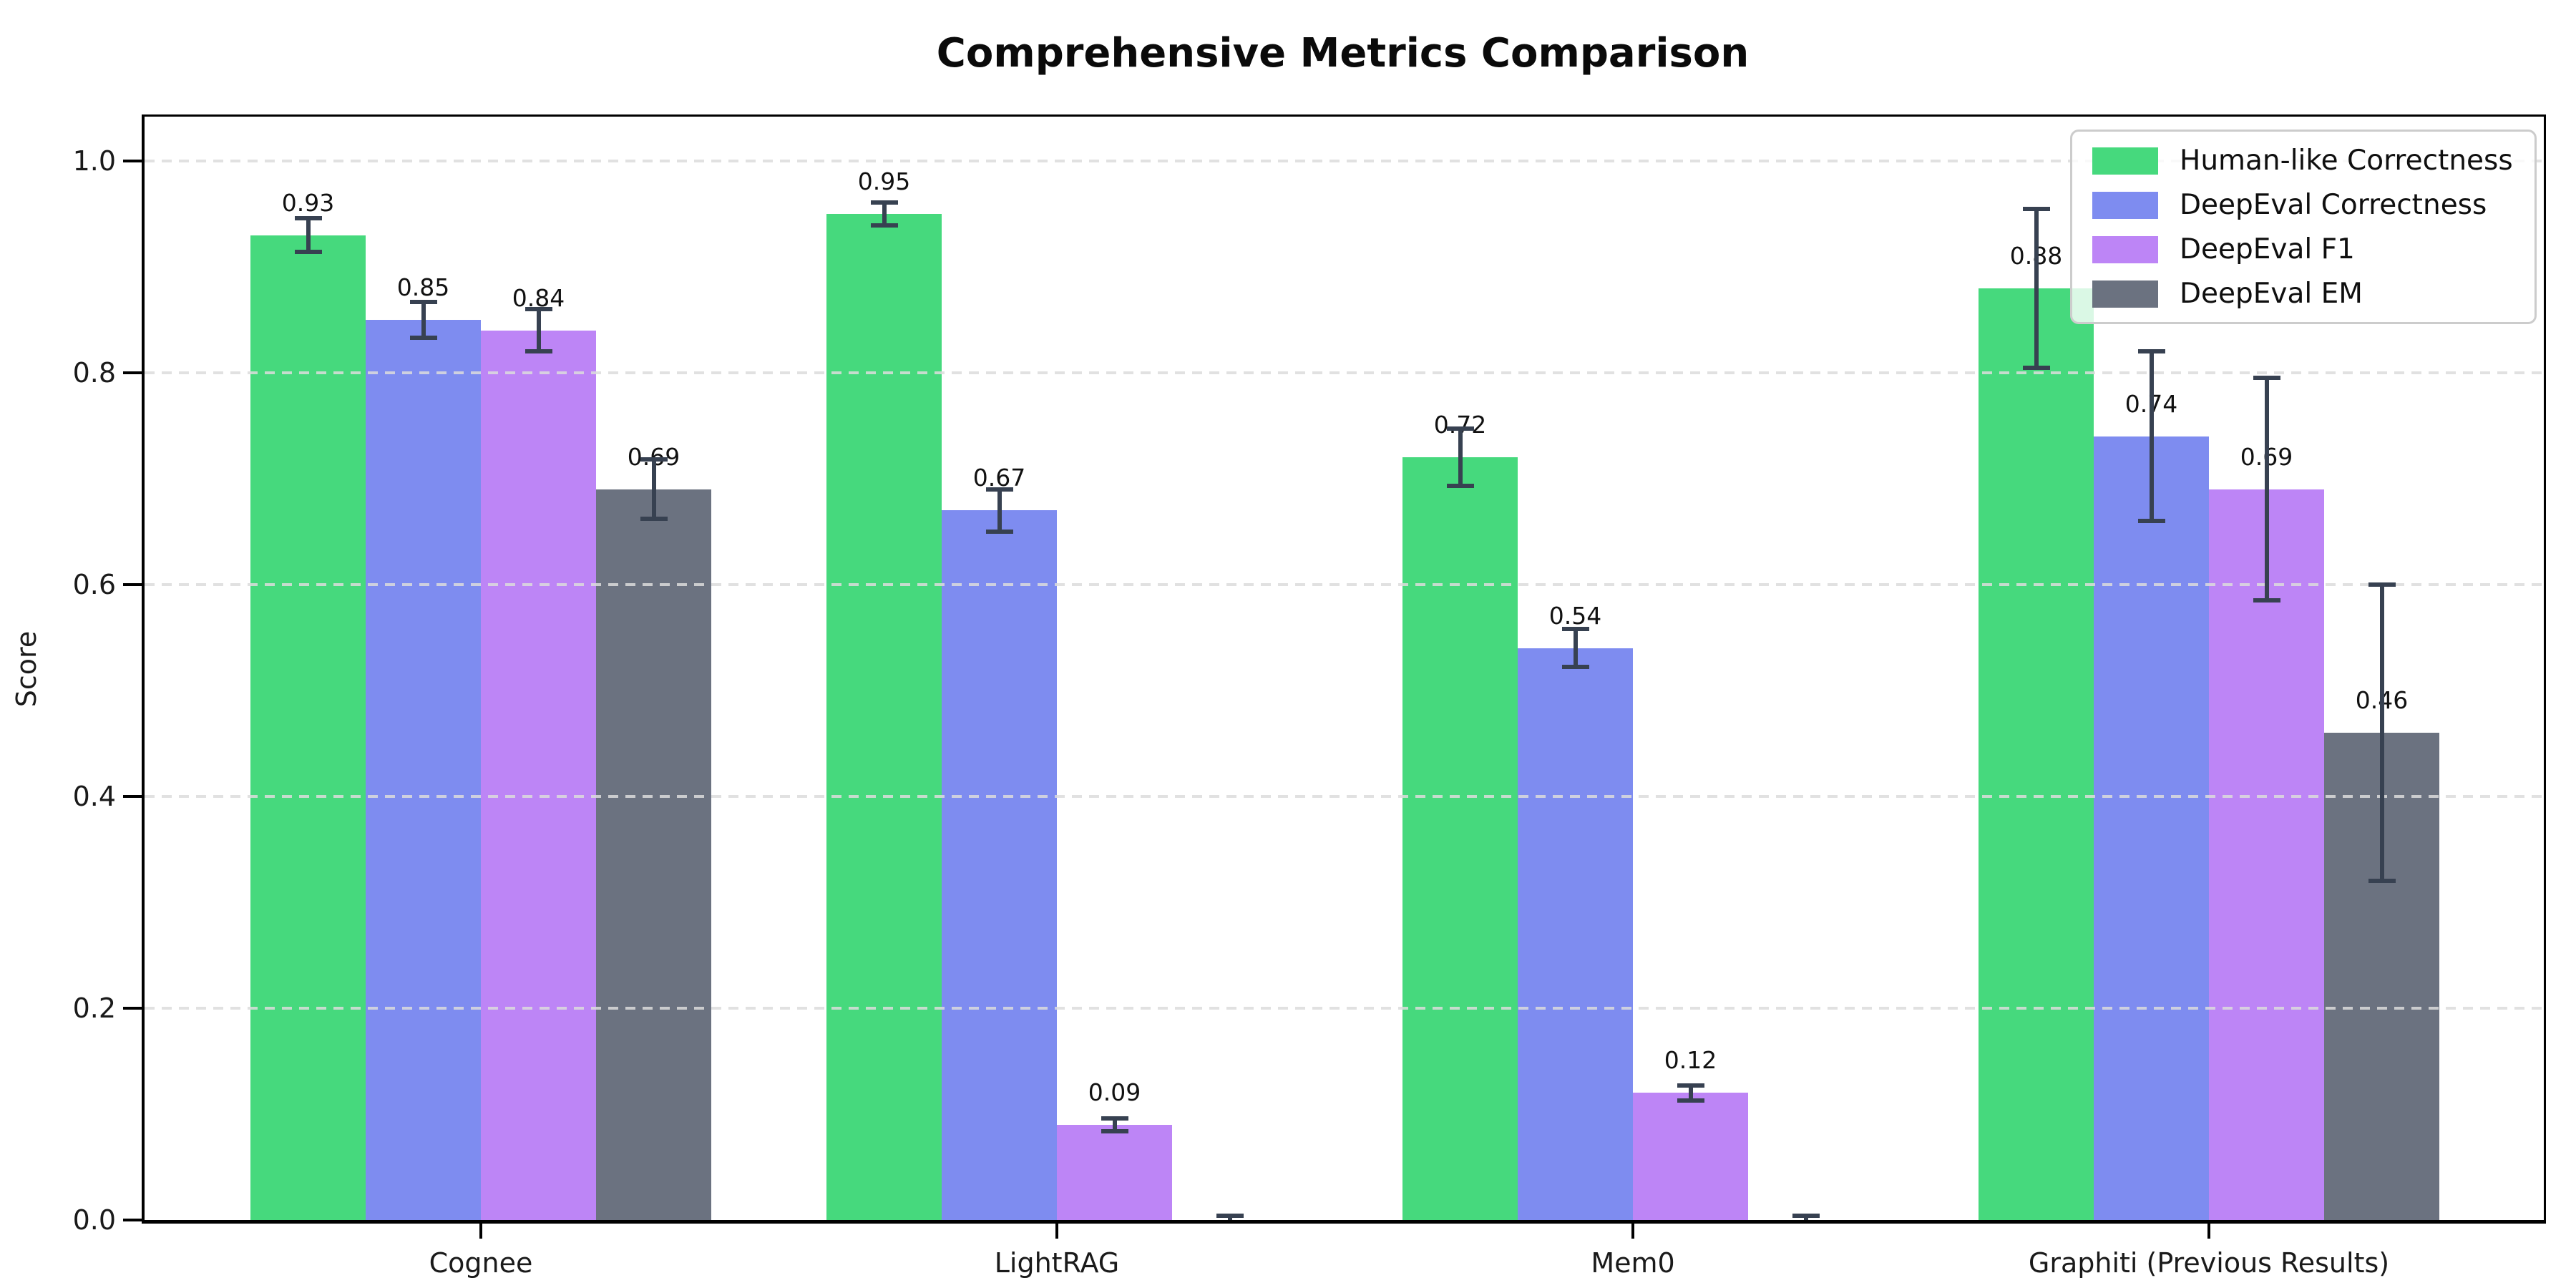  What do you see at coordinates (1344, 1222) in the screenshot?
I see `bottom-axis-spine` at bounding box center [1344, 1222].